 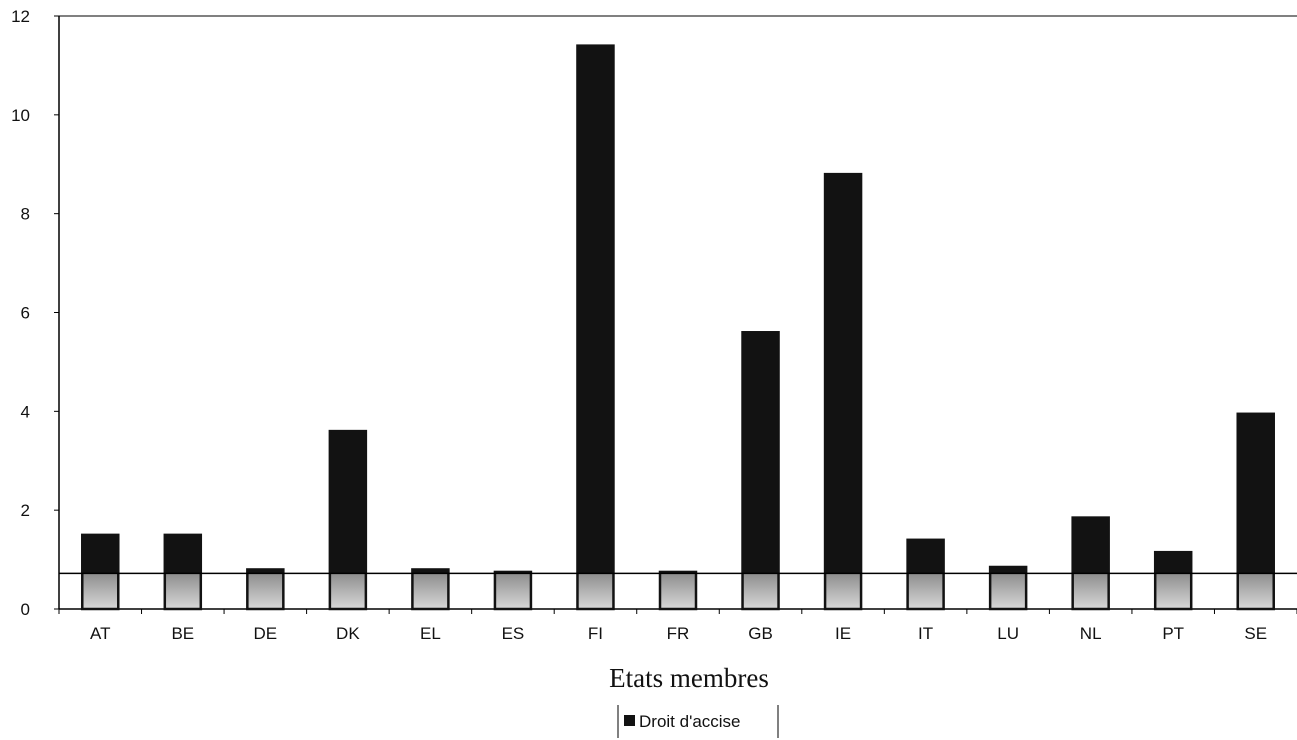 What do you see at coordinates (25, 313) in the screenshot?
I see `y-tick-label: 6` at bounding box center [25, 313].